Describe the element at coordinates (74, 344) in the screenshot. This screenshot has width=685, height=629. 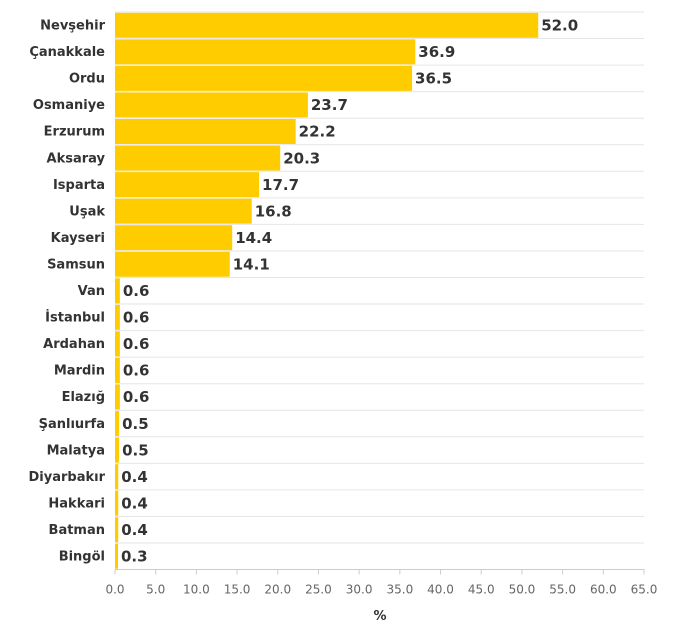
I see `category-label: Ardahan` at that location.